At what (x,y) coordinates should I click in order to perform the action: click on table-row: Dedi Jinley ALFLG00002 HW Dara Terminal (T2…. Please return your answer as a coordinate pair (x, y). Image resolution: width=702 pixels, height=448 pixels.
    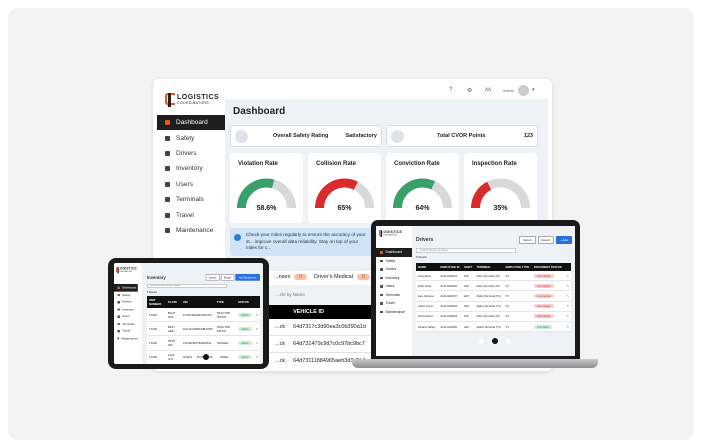
    Looking at the image, I should click on (493, 286).